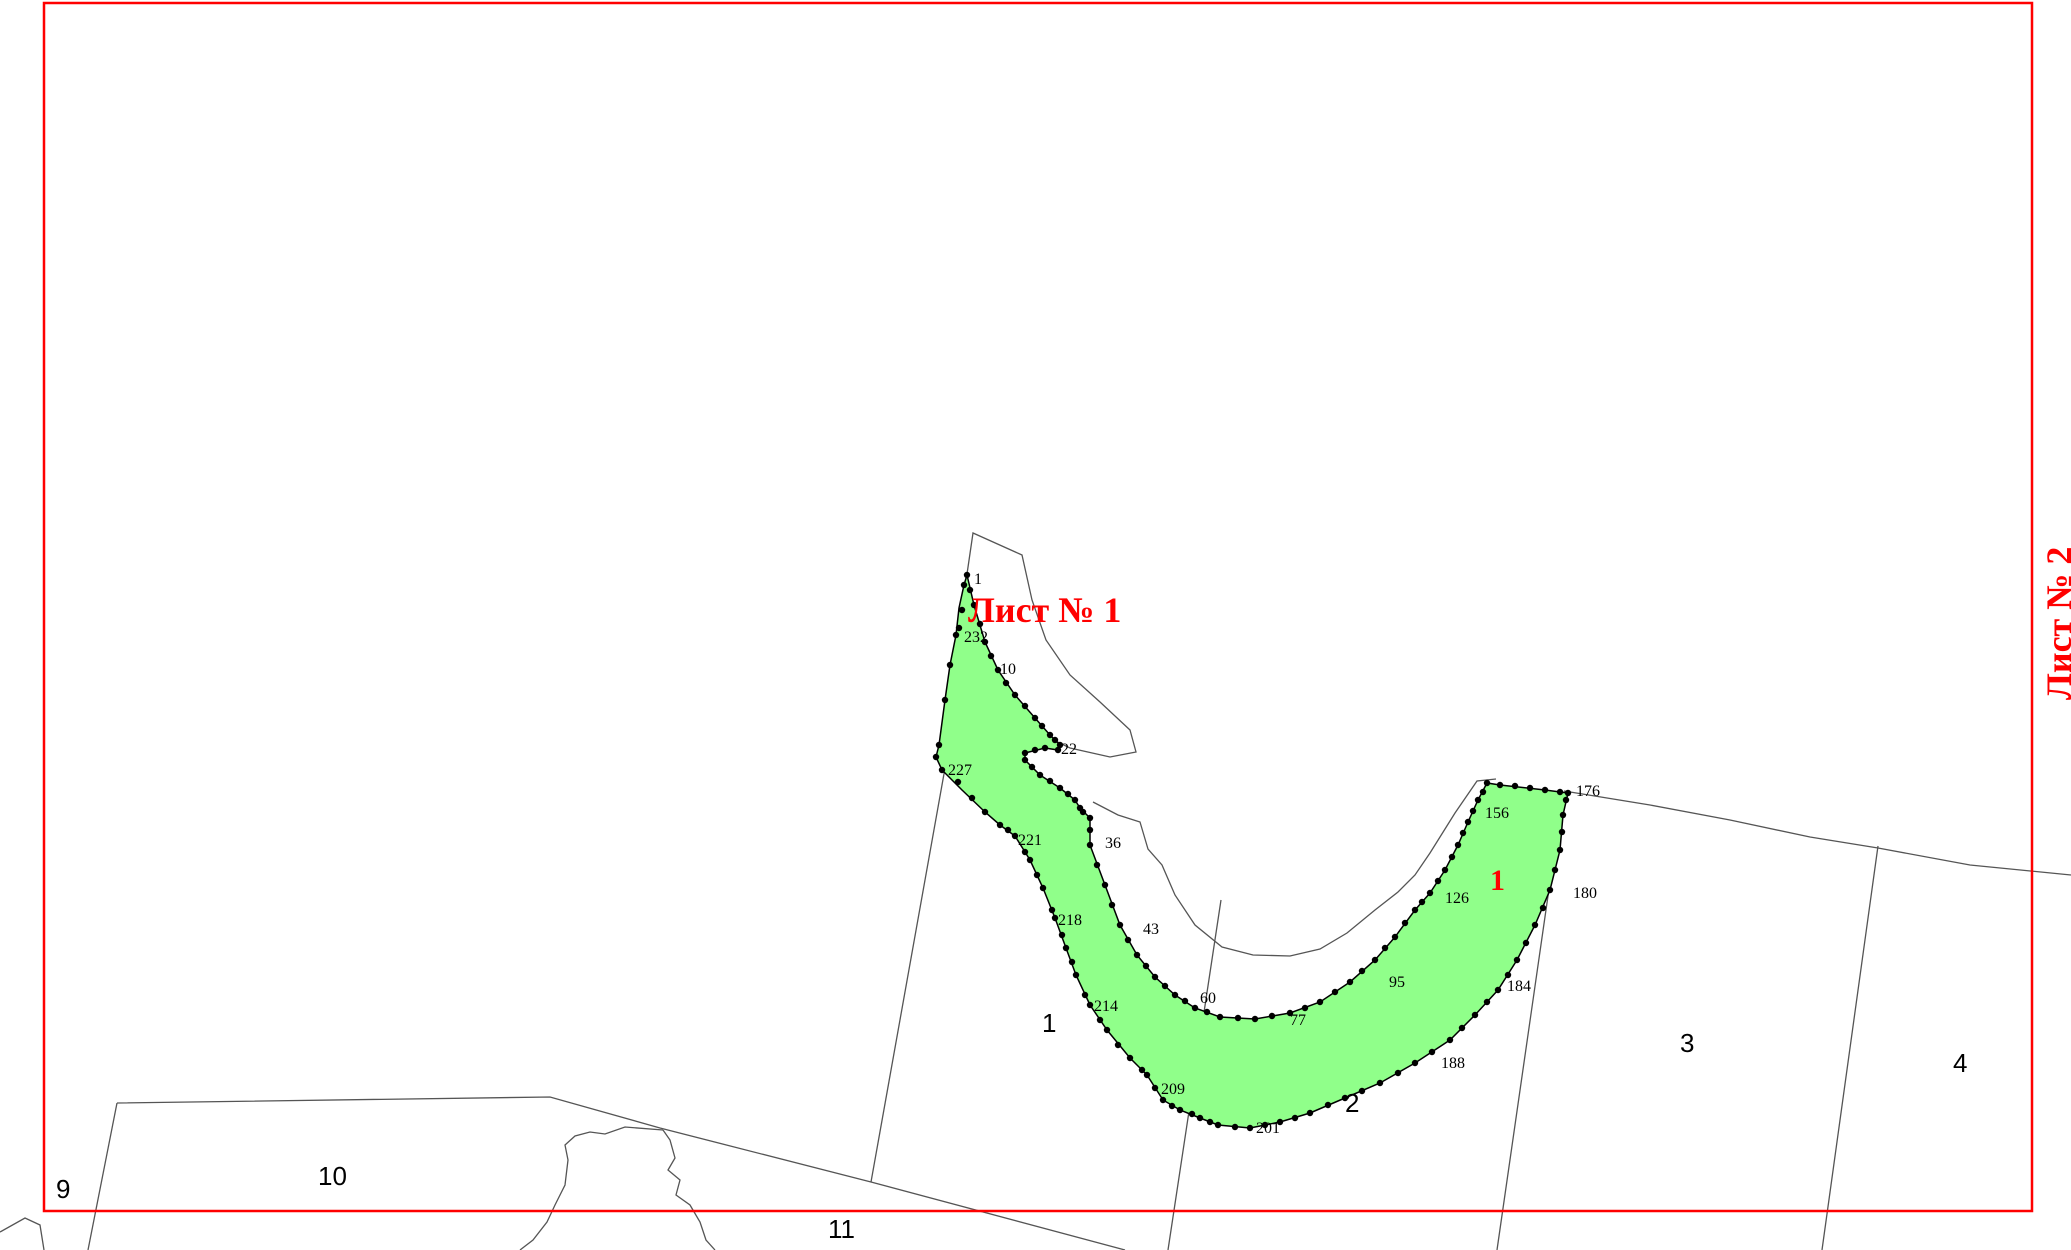 The image size is (2071, 1250). I want to click on point-label: 156, so click(1497, 813).